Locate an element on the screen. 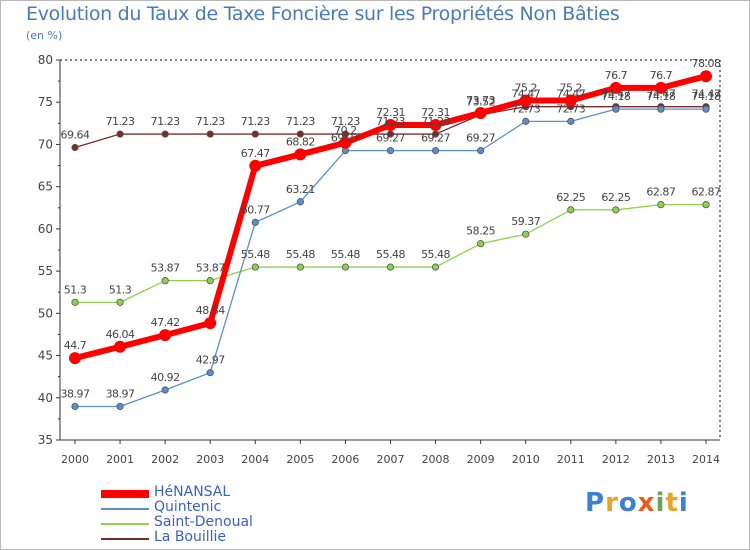 This screenshot has height=550, width=750. legend-swatch-saint-denoual is located at coordinates (125, 524).